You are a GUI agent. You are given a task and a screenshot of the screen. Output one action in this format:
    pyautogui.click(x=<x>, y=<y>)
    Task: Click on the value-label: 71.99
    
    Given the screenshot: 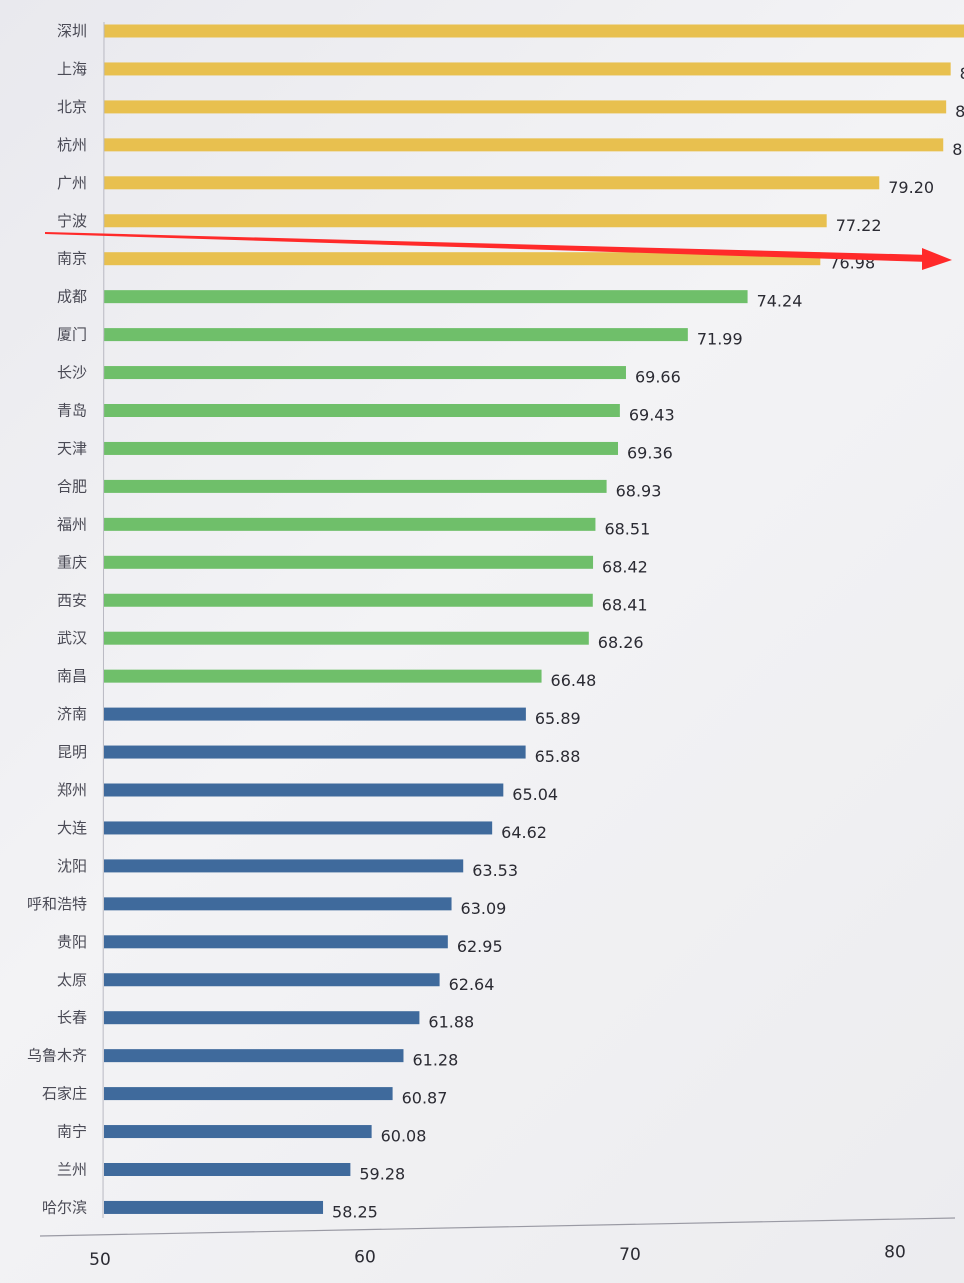 What is the action you would take?
    pyautogui.click(x=720, y=339)
    